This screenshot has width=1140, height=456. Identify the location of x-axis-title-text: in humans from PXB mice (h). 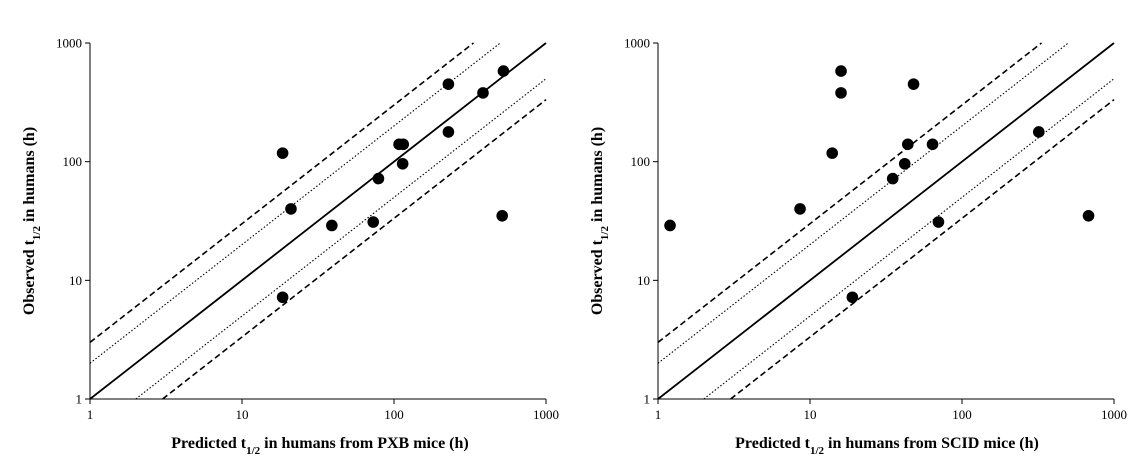
(364, 443).